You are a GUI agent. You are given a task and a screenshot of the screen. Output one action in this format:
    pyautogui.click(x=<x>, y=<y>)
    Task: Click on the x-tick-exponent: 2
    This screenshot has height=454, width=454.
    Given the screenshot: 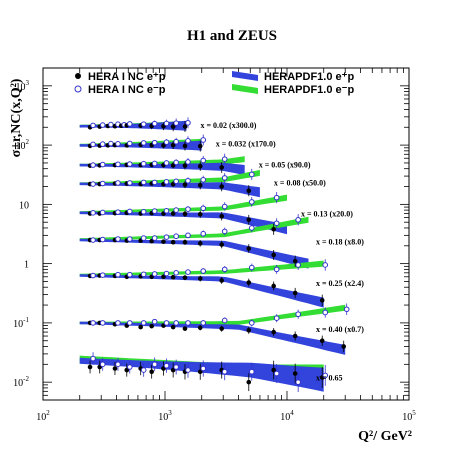 What is the action you would take?
    pyautogui.click(x=48, y=413)
    